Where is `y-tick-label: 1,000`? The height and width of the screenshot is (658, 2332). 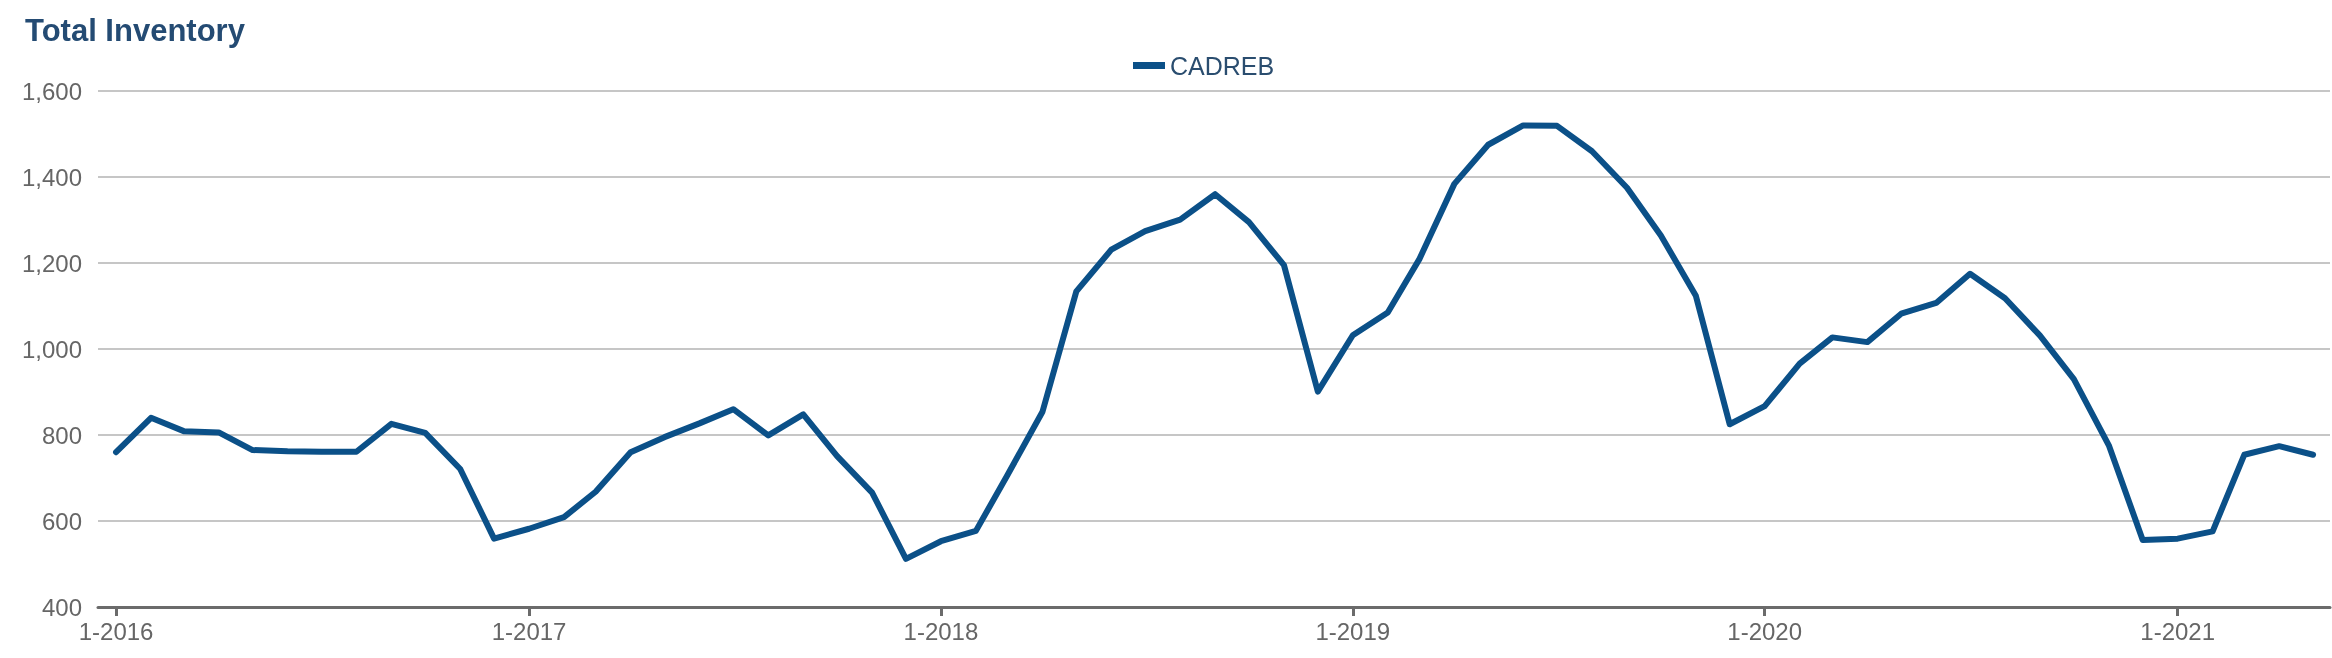 y-tick-label: 1,000 is located at coordinates (51, 349).